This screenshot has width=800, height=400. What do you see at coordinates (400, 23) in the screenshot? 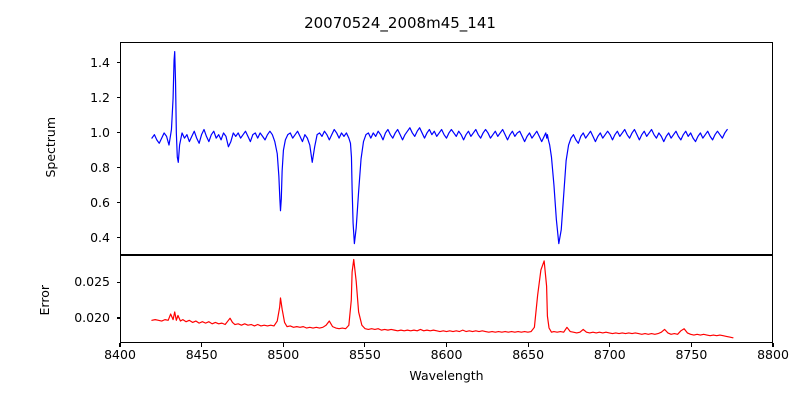
I see `page-title: 20070524_2008m45_141` at bounding box center [400, 23].